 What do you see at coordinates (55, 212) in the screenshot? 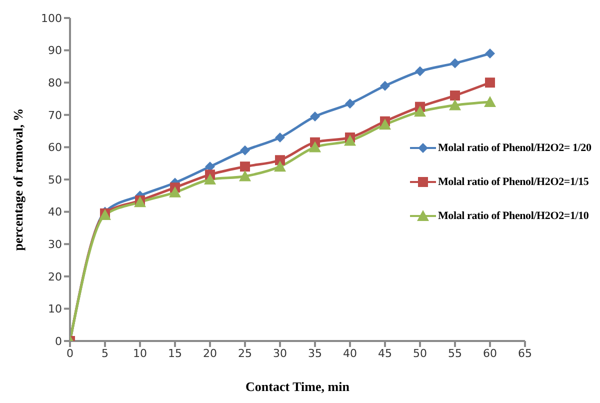
I see `y-tick-label: 40` at bounding box center [55, 212].